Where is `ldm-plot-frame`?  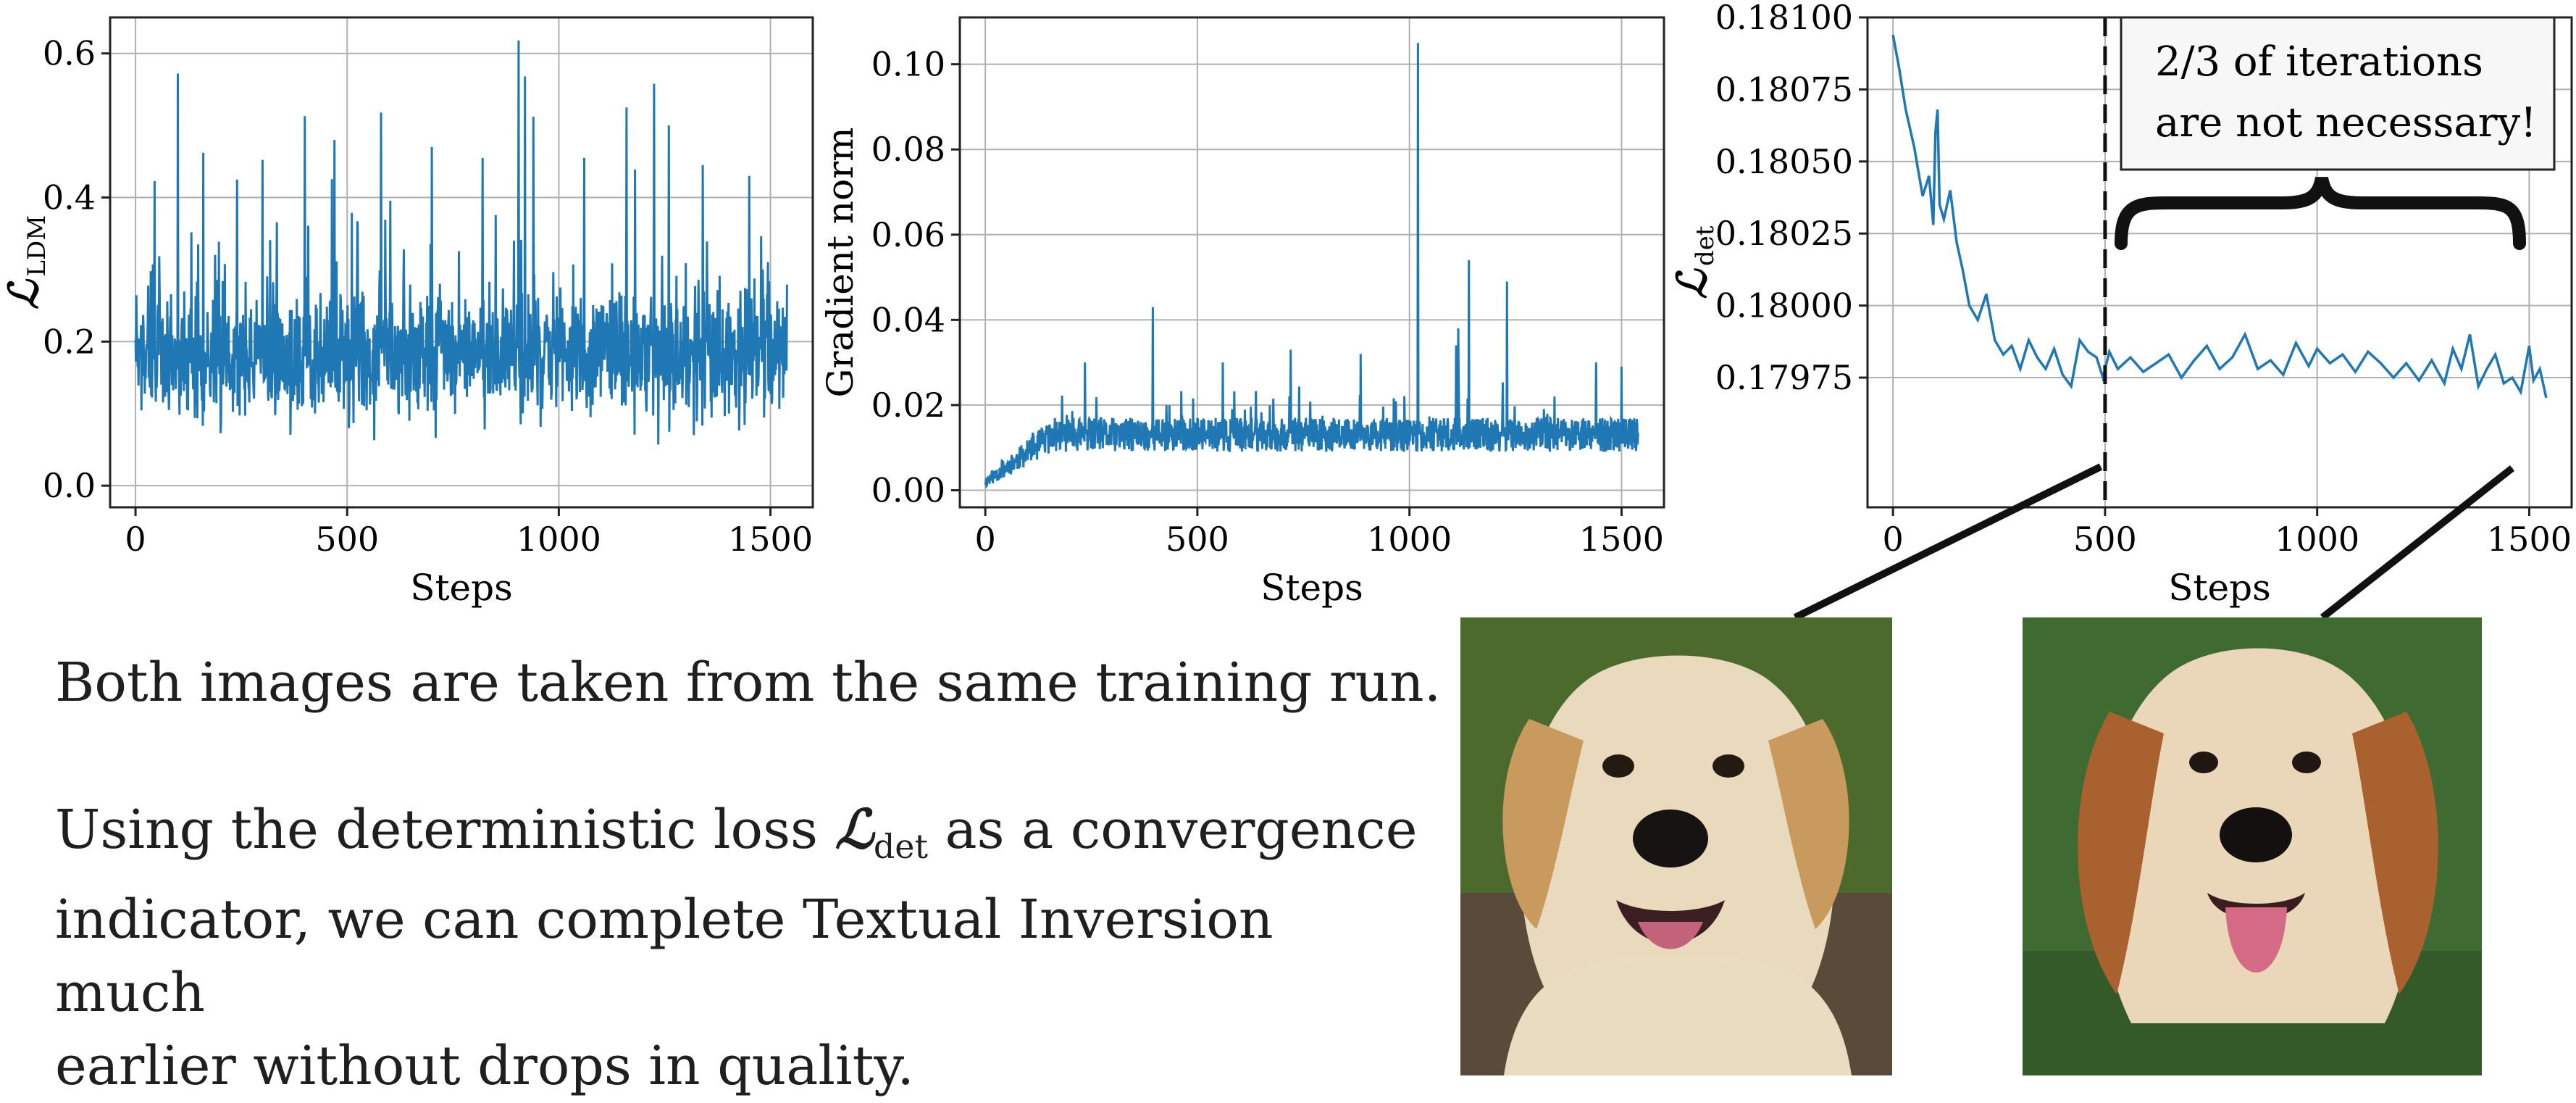
ldm-plot-frame is located at coordinates (461, 262).